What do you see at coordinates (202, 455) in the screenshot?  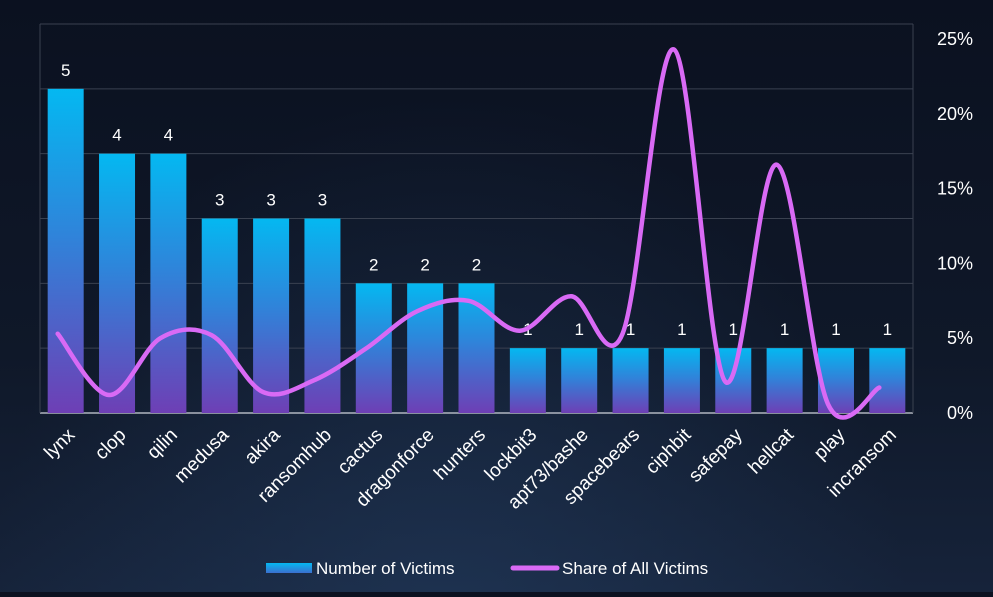 I see `x-axis-tick-label: medusa` at bounding box center [202, 455].